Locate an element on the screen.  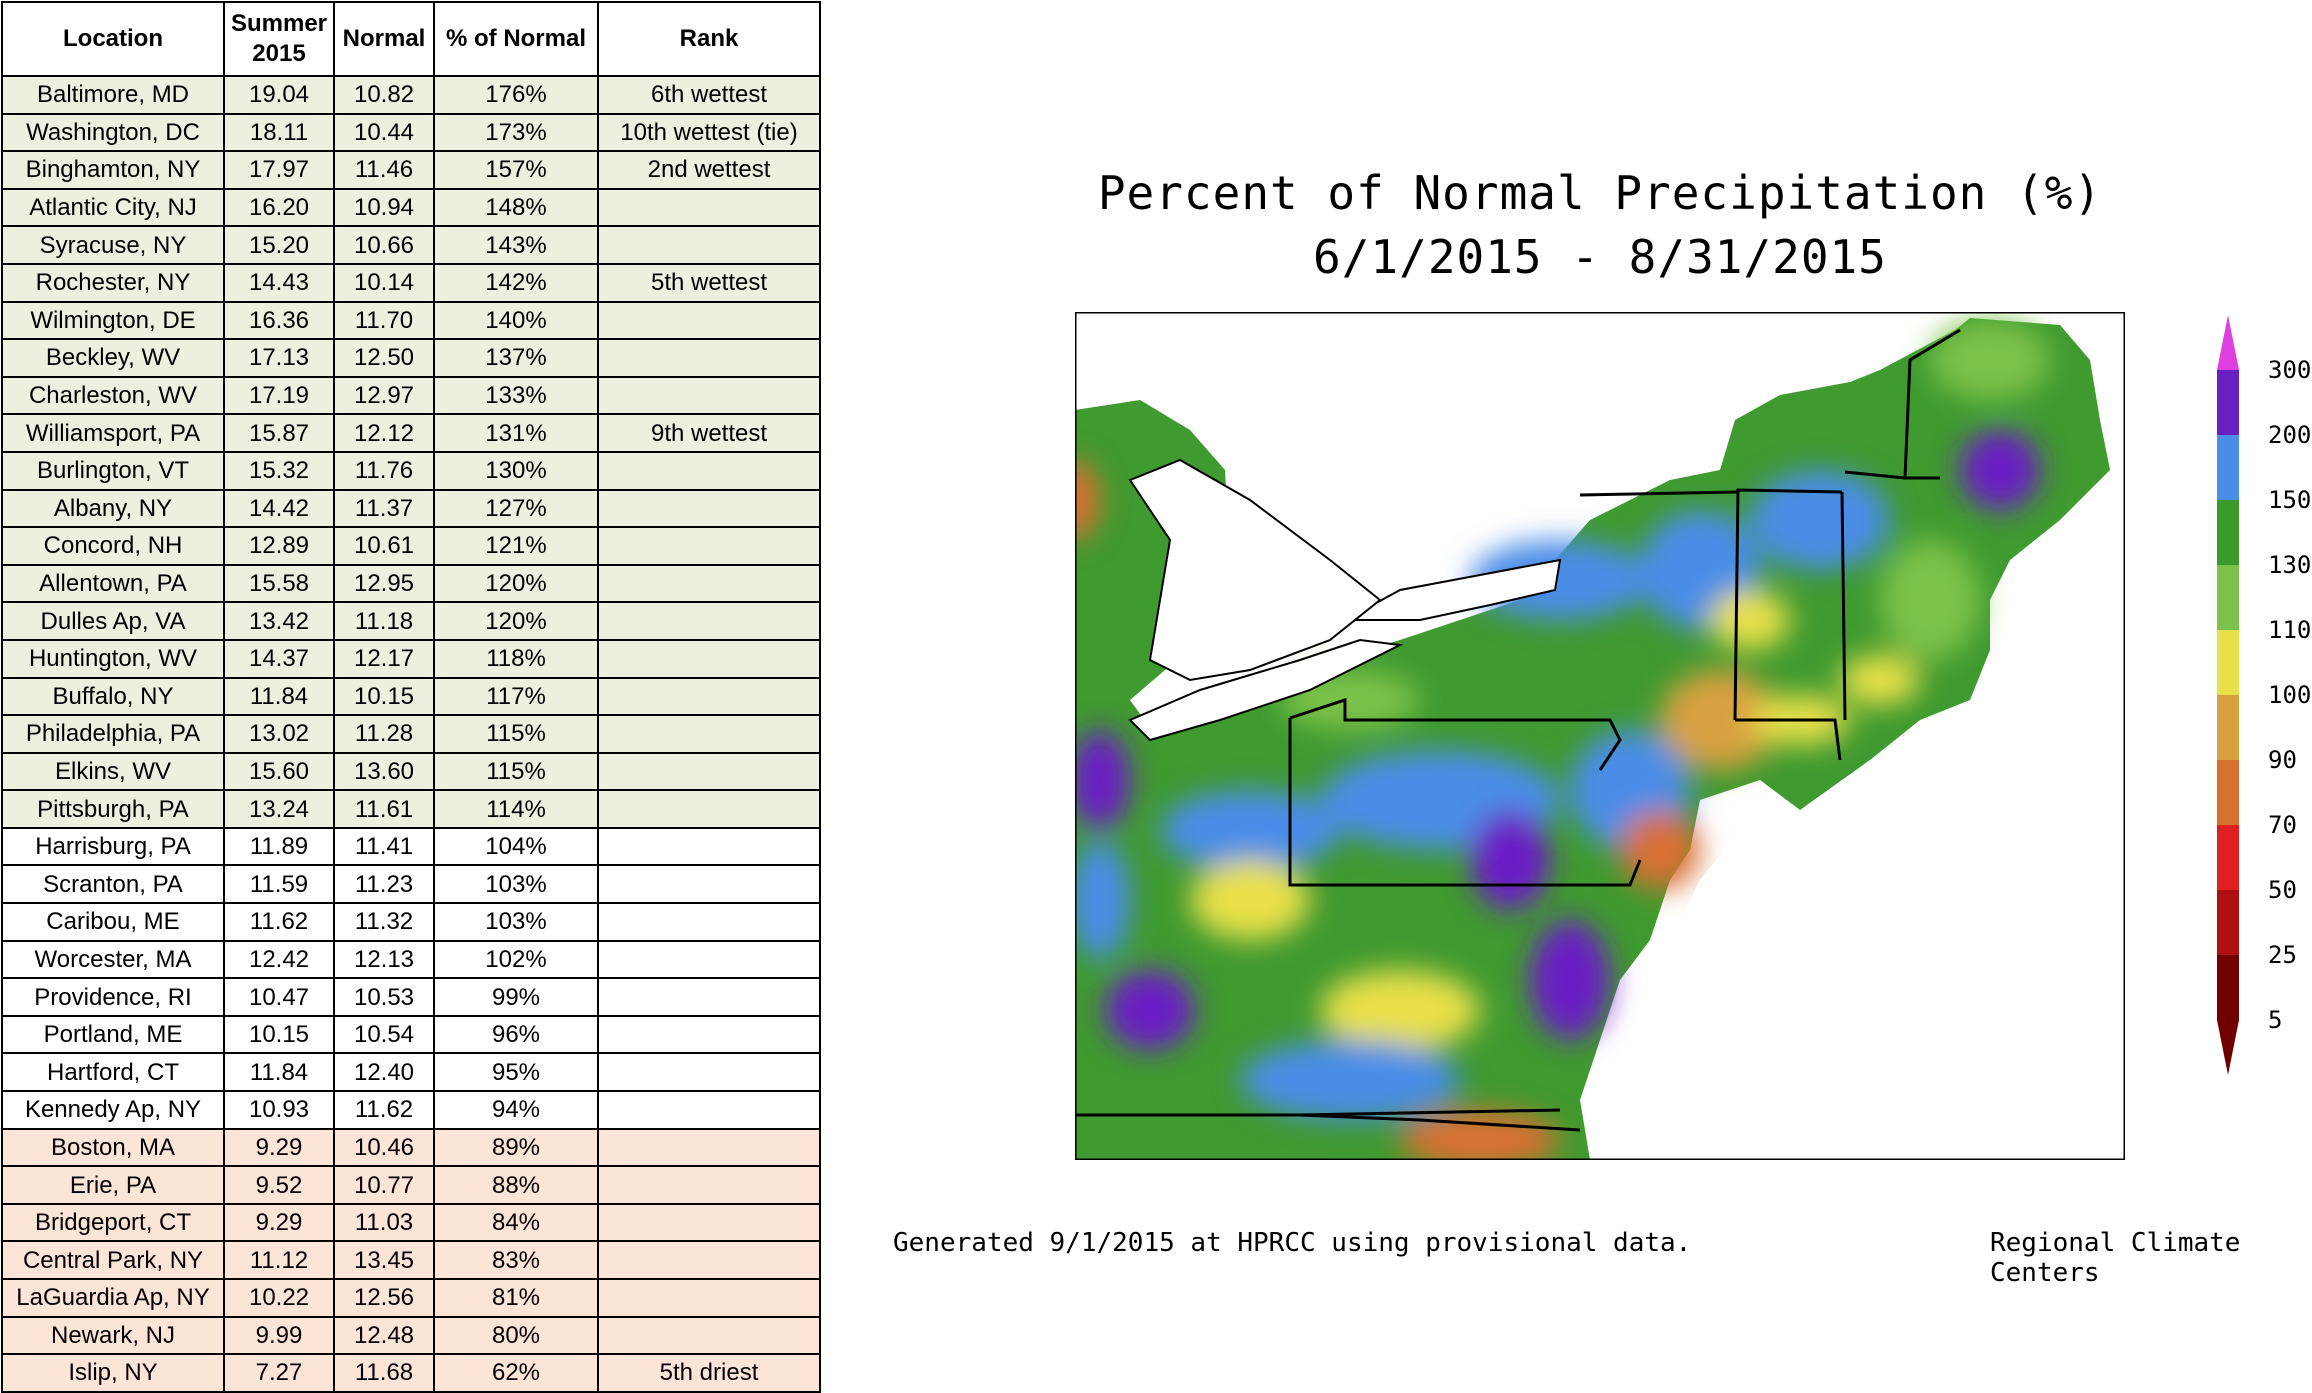
cell-percent: 81% is located at coordinates (516, 1298).